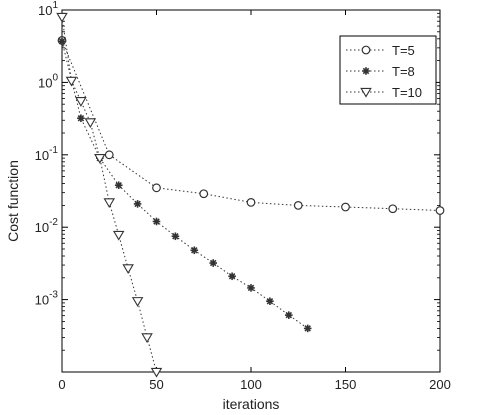 This screenshot has width=485, height=415. I want to click on legend-box, so click(388, 70).